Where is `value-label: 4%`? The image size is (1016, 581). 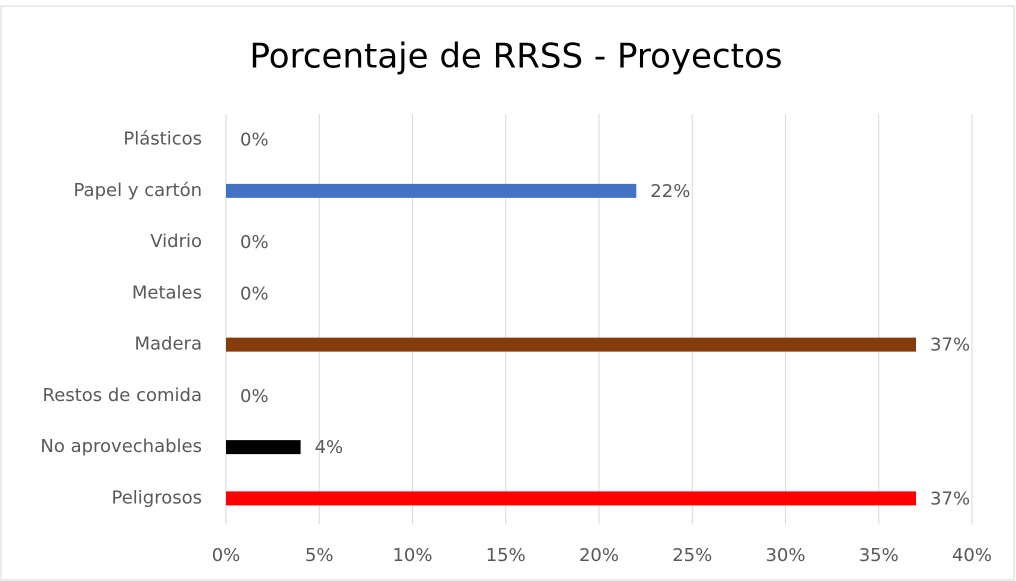 value-label: 4% is located at coordinates (329, 447).